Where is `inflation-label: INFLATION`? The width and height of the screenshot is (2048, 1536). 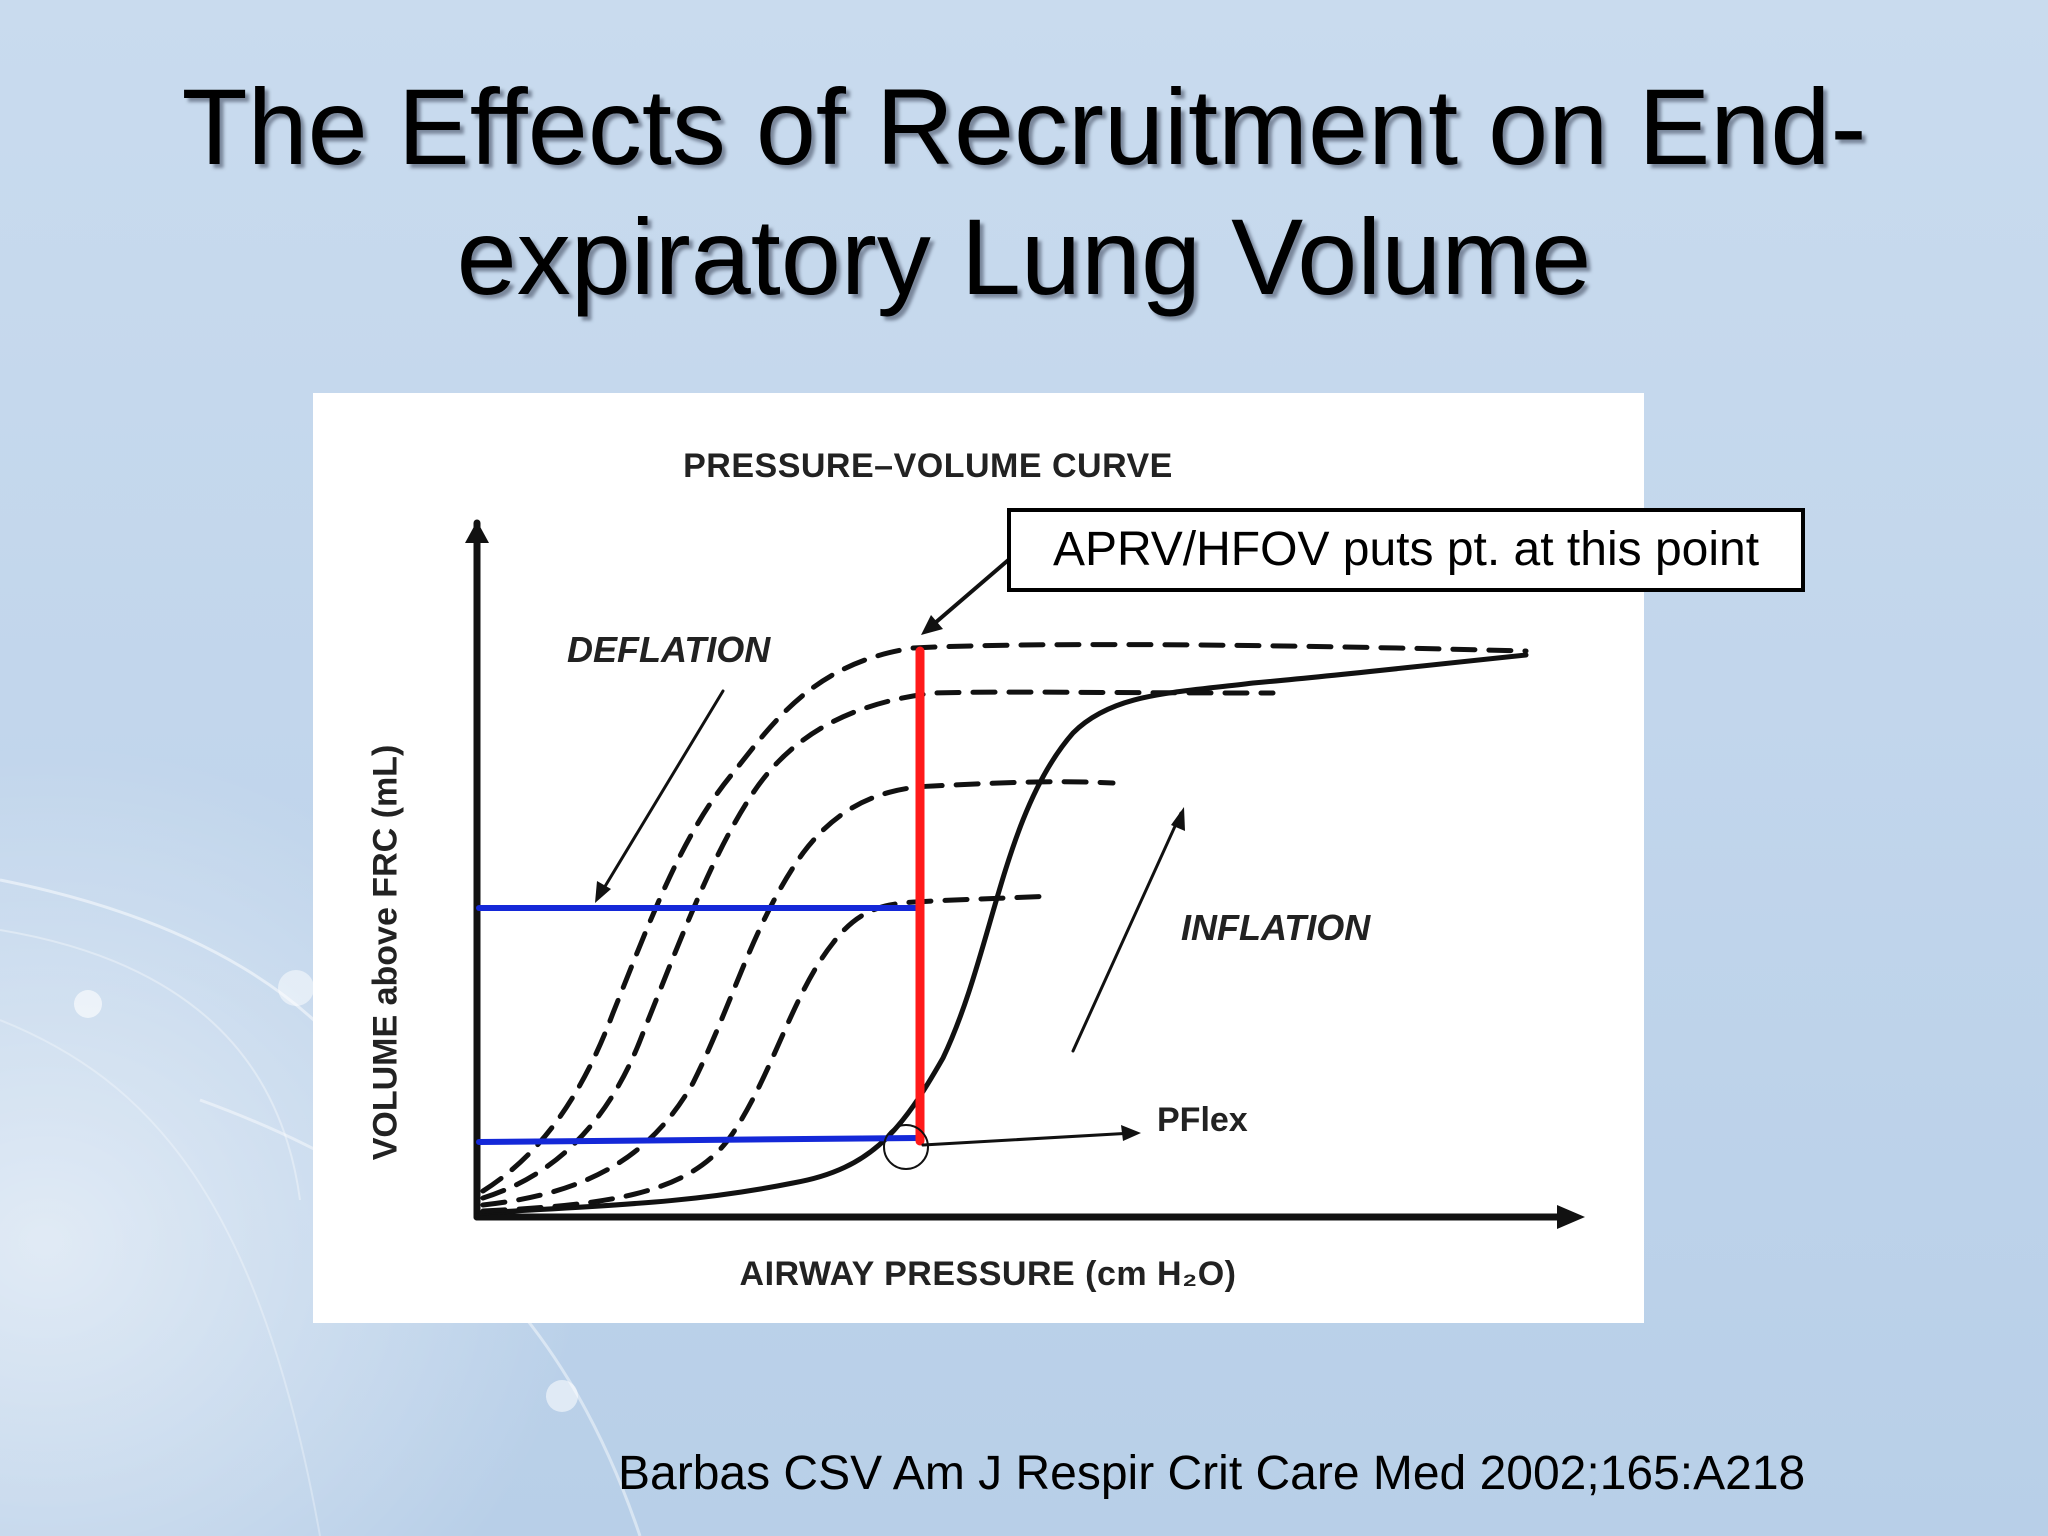 inflation-label: INFLATION is located at coordinates (1276, 927).